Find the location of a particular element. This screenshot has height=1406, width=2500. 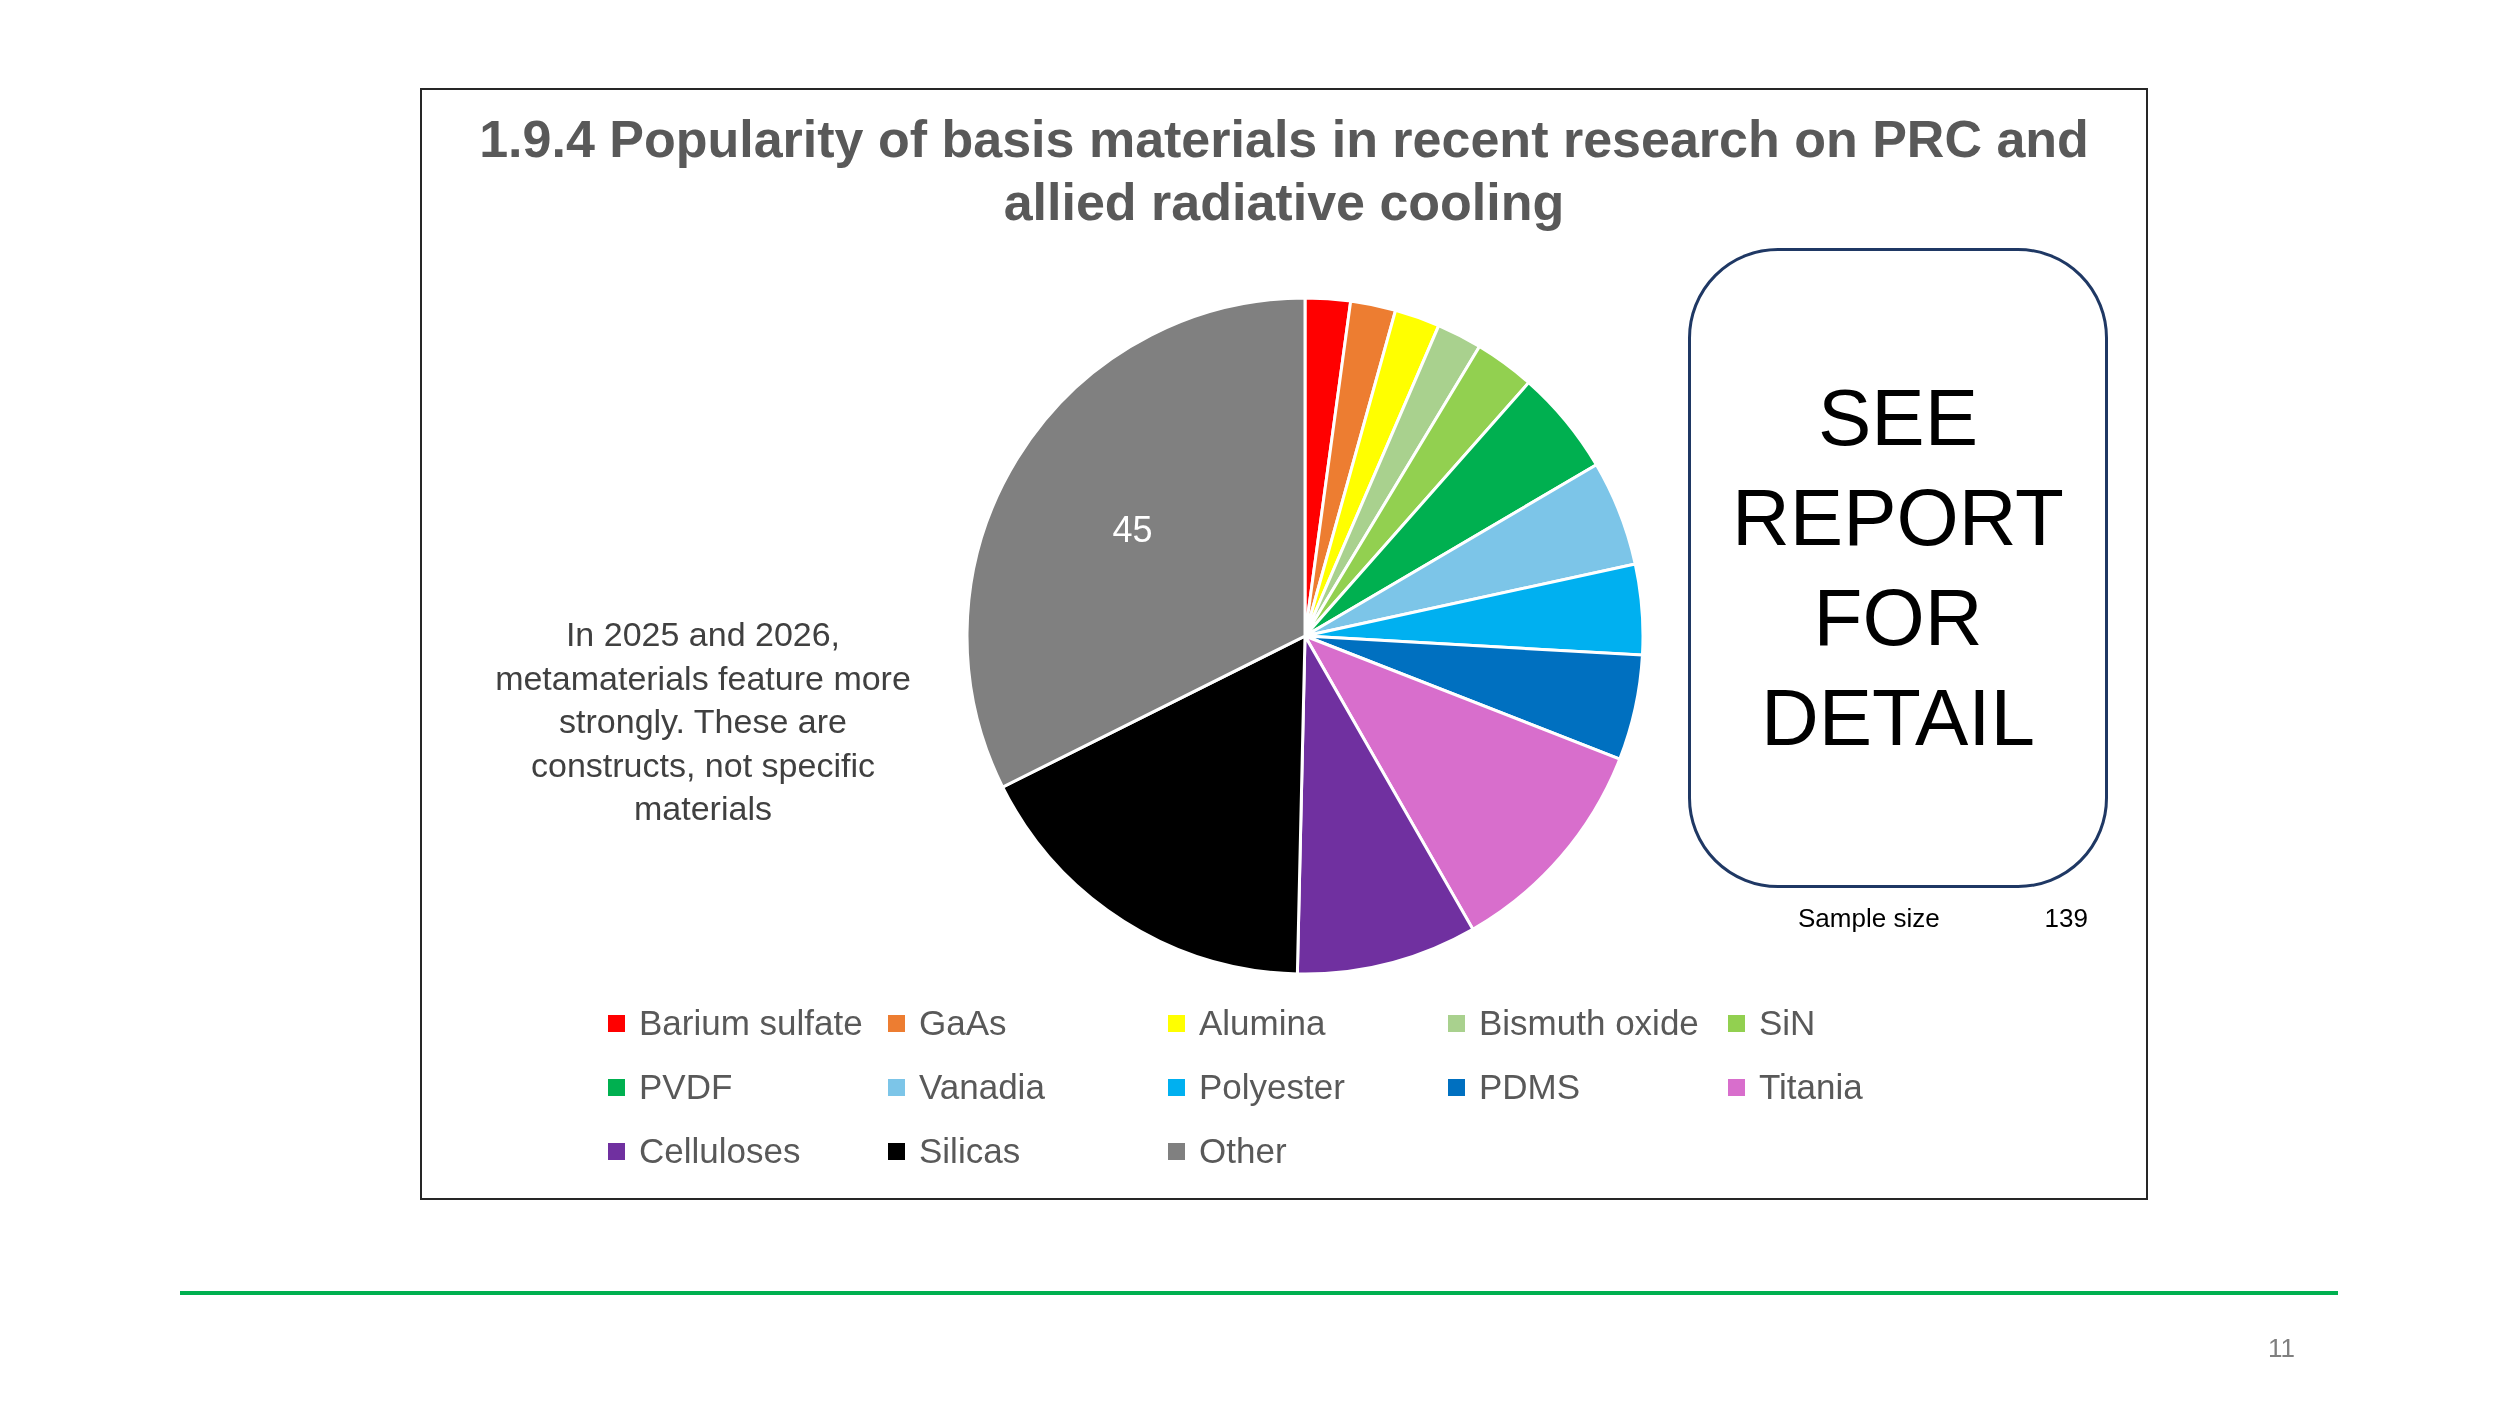

legend-label: Barium sulfate is located at coordinates (751, 1023).